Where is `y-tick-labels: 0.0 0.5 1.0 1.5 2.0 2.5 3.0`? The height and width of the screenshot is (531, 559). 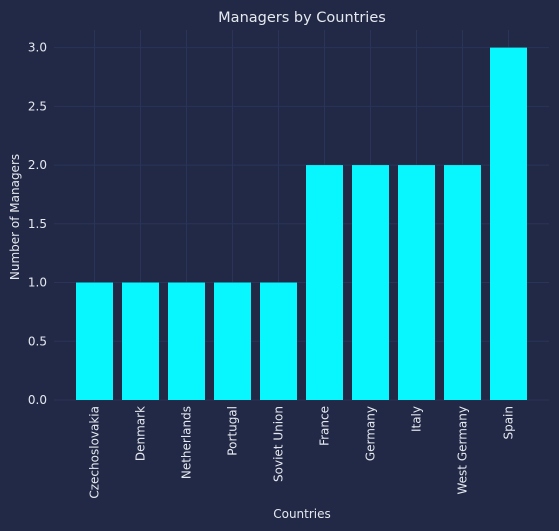 y-tick-labels: 0.0 0.5 1.0 1.5 2.0 2.5 3.0 is located at coordinates (37, 224).